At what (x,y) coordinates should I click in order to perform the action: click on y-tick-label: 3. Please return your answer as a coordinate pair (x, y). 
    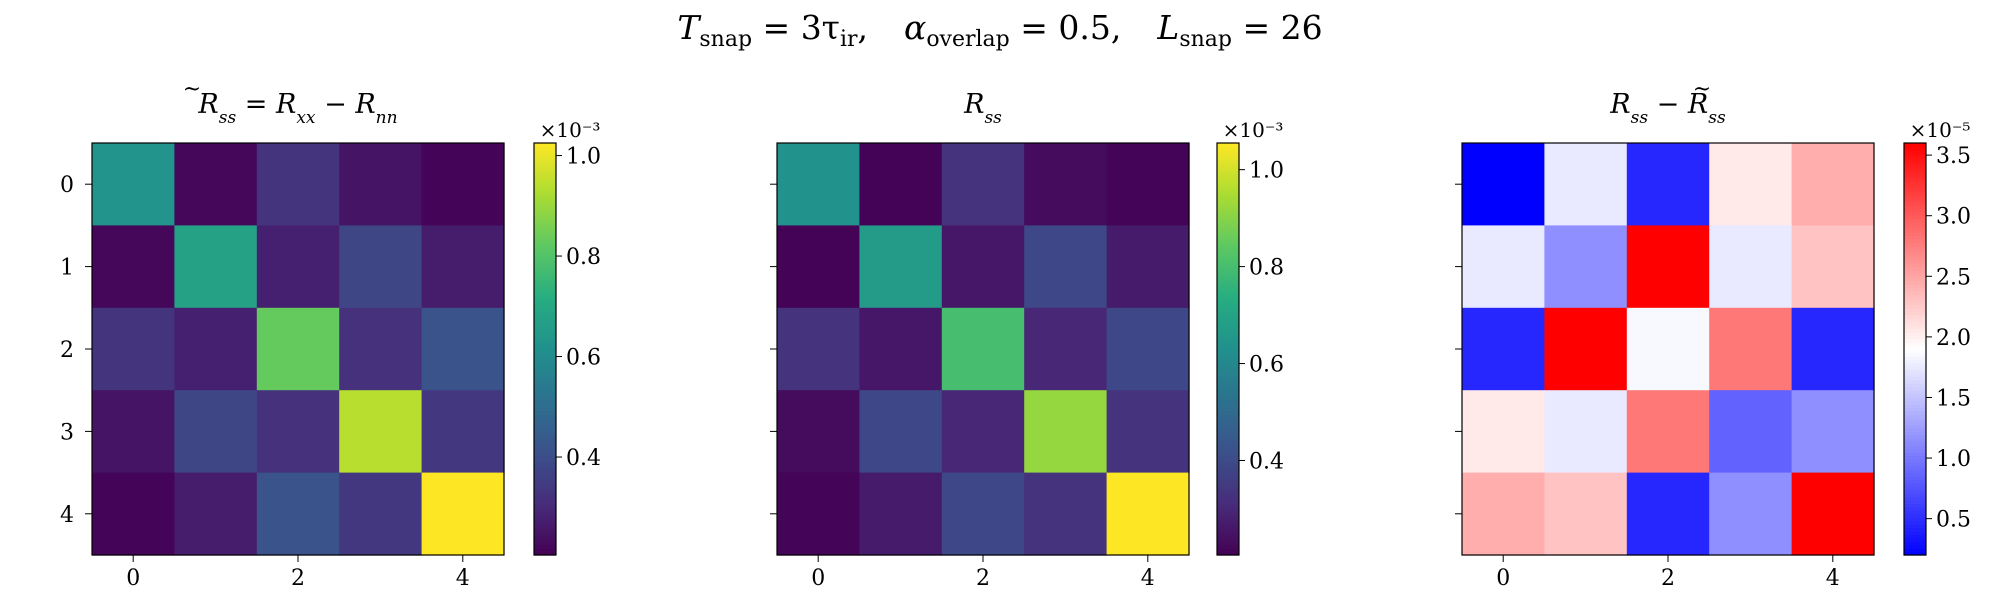
    Looking at the image, I should click on (67, 432).